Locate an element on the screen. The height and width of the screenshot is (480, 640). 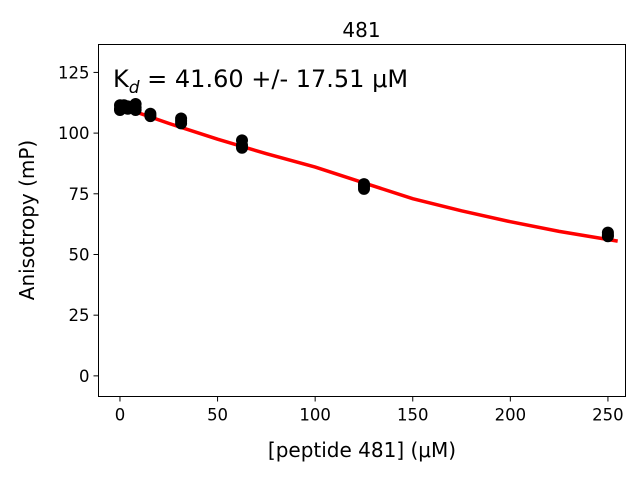
x-tick-label: 0 is located at coordinates (120, 415).